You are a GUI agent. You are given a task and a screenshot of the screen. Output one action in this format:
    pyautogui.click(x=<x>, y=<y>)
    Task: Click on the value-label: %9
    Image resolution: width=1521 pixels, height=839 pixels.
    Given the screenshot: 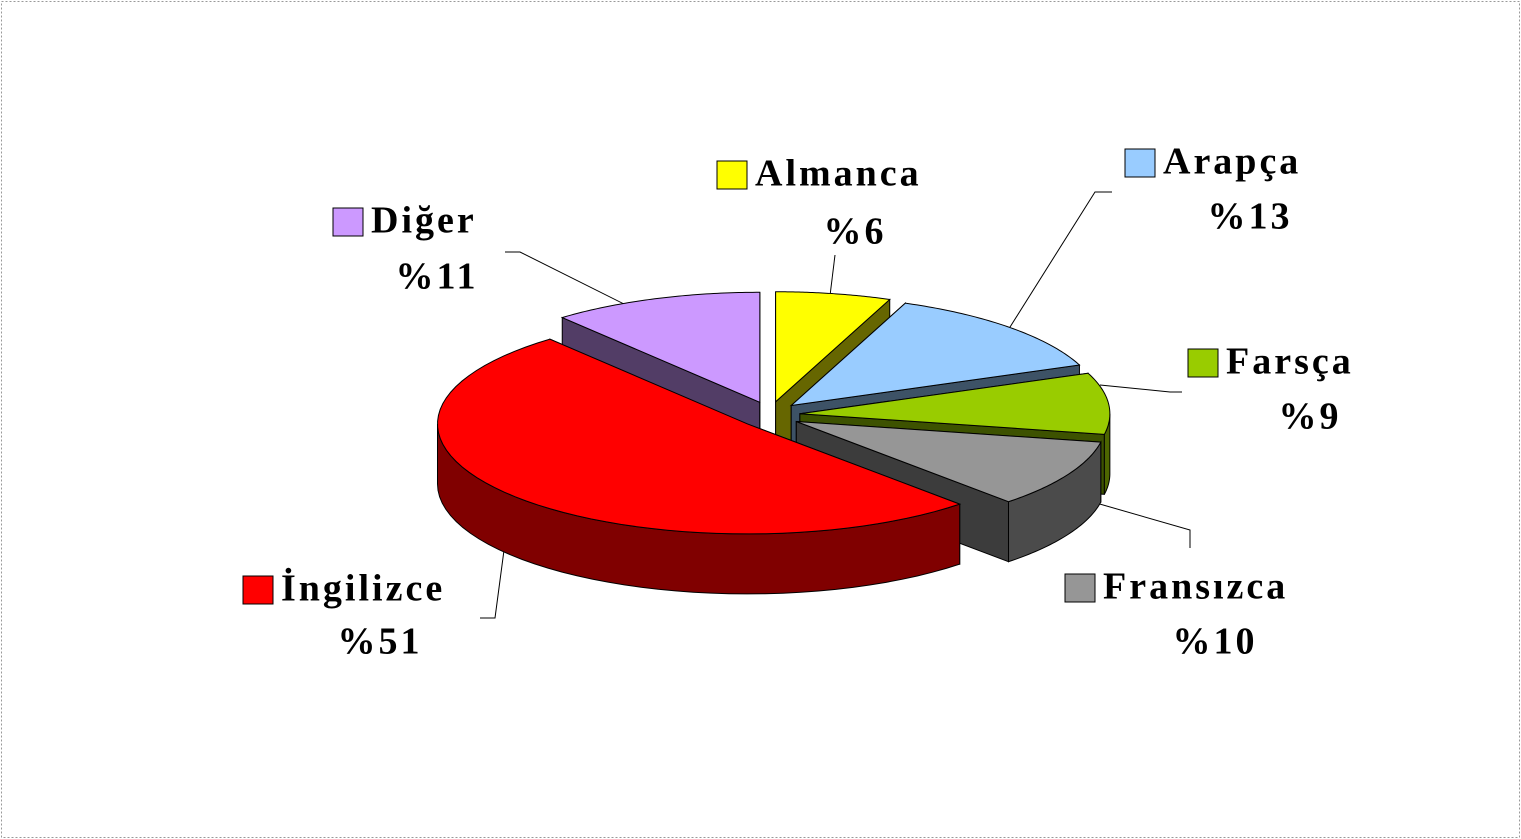 What is the action you would take?
    pyautogui.click(x=1310, y=417)
    